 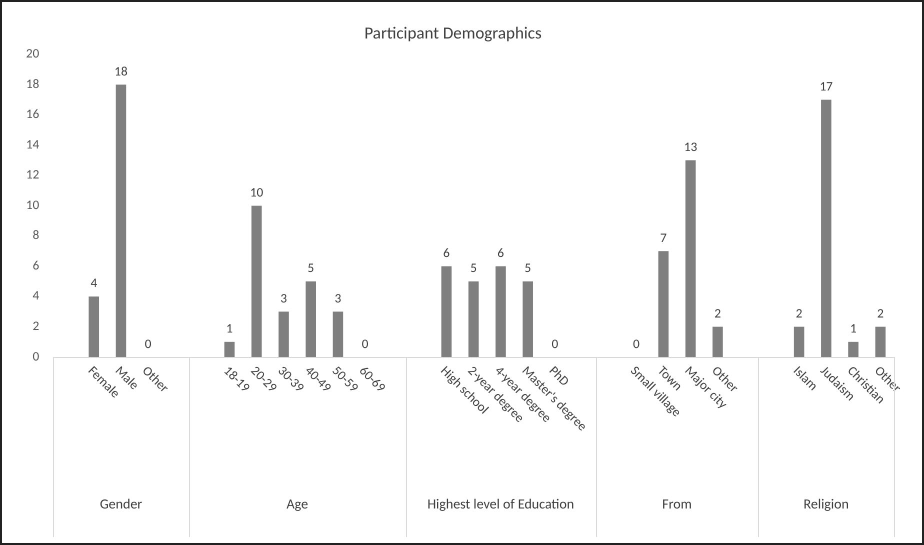 I want to click on y-tick-label: 18, so click(x=33, y=84).